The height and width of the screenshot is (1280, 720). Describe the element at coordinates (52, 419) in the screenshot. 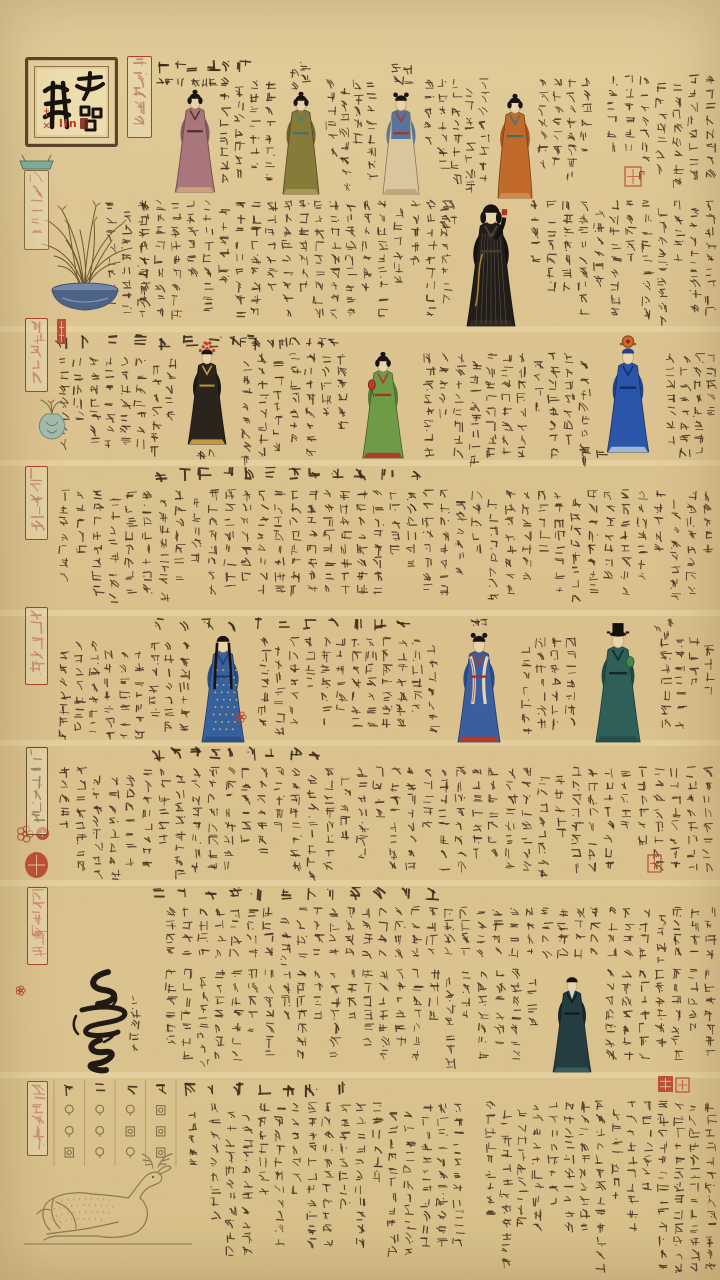

I see `celadon-vessel-illustration` at that location.